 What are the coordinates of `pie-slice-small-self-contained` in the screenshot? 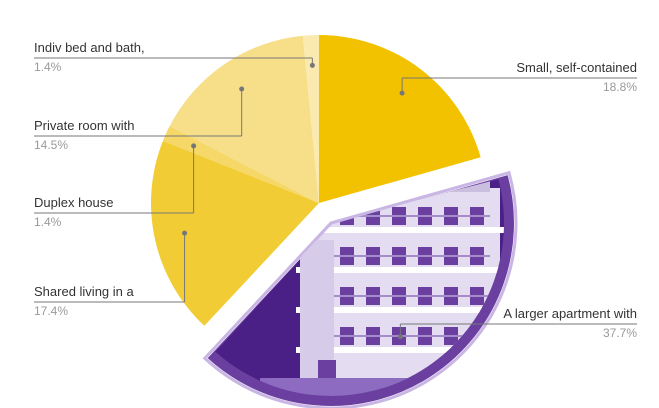 It's located at (400, 119).